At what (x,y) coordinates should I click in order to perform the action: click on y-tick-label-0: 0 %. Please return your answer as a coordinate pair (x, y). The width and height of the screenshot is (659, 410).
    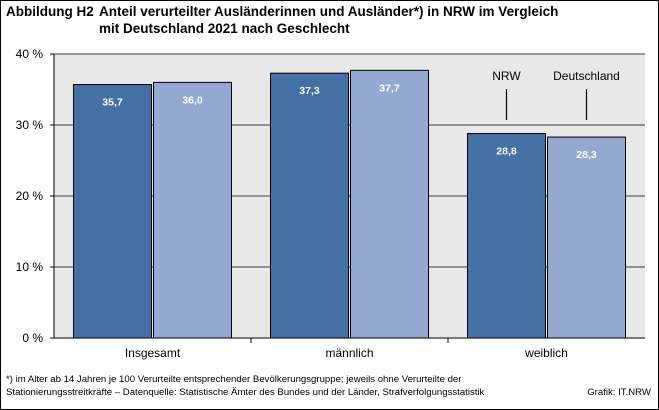
    Looking at the image, I should click on (32, 338).